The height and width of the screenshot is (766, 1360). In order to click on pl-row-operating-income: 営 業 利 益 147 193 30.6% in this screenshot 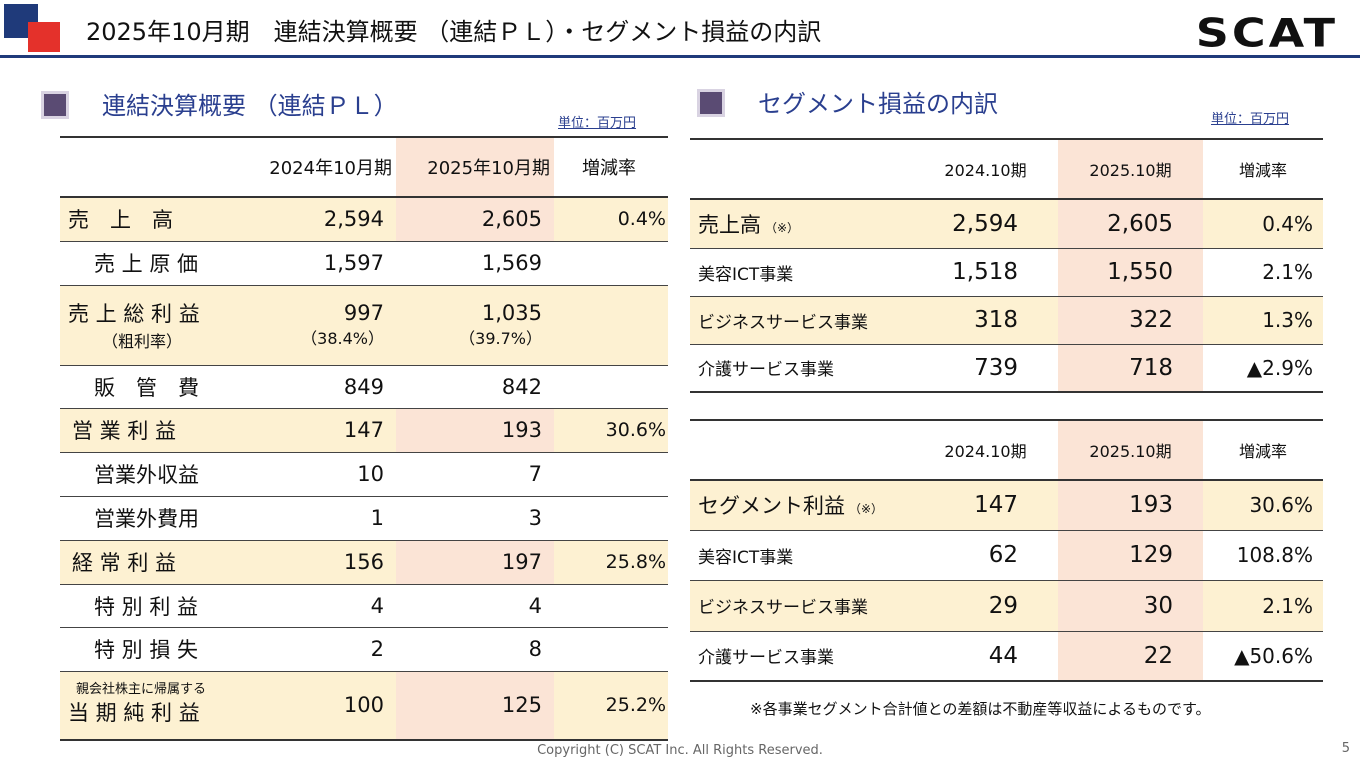, I will do `click(364, 430)`.